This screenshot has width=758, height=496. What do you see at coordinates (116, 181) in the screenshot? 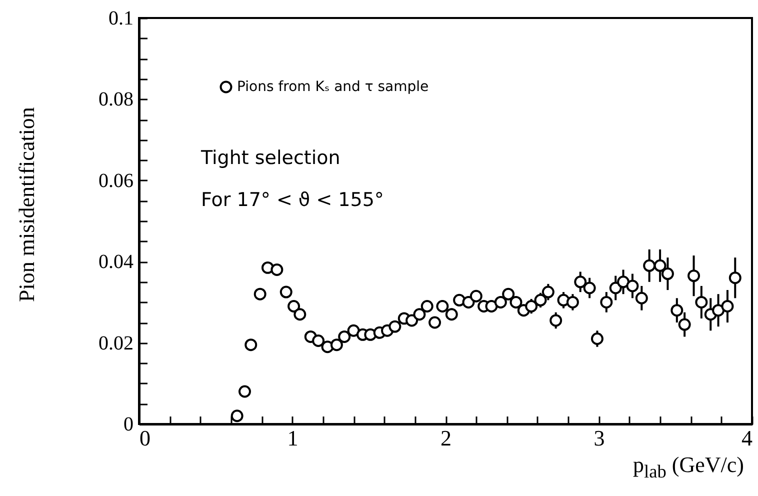
I see `y-tick-label: 0.06` at bounding box center [116, 181].